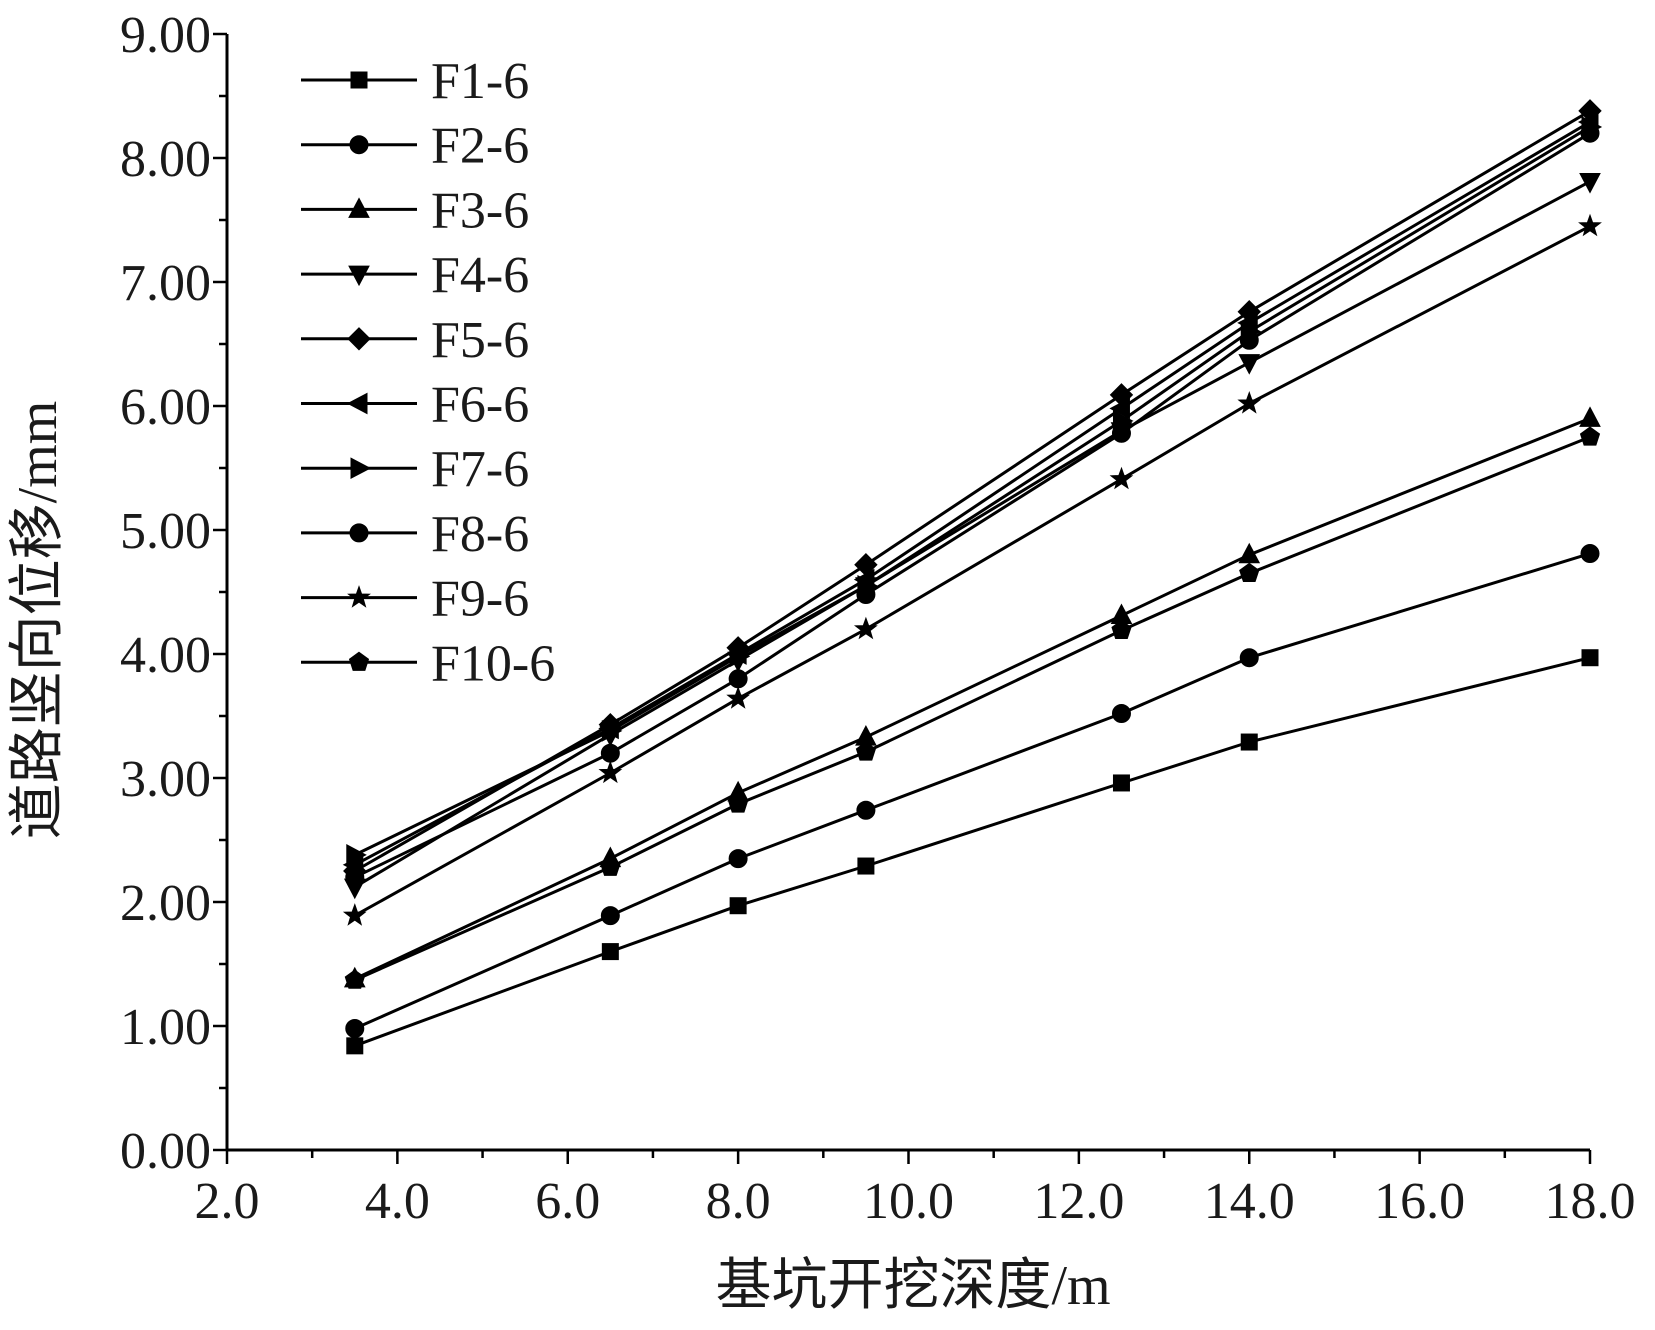 The image size is (1655, 1330). What do you see at coordinates (397, 1201) in the screenshot?
I see `x-tick-label: 4.0` at bounding box center [397, 1201].